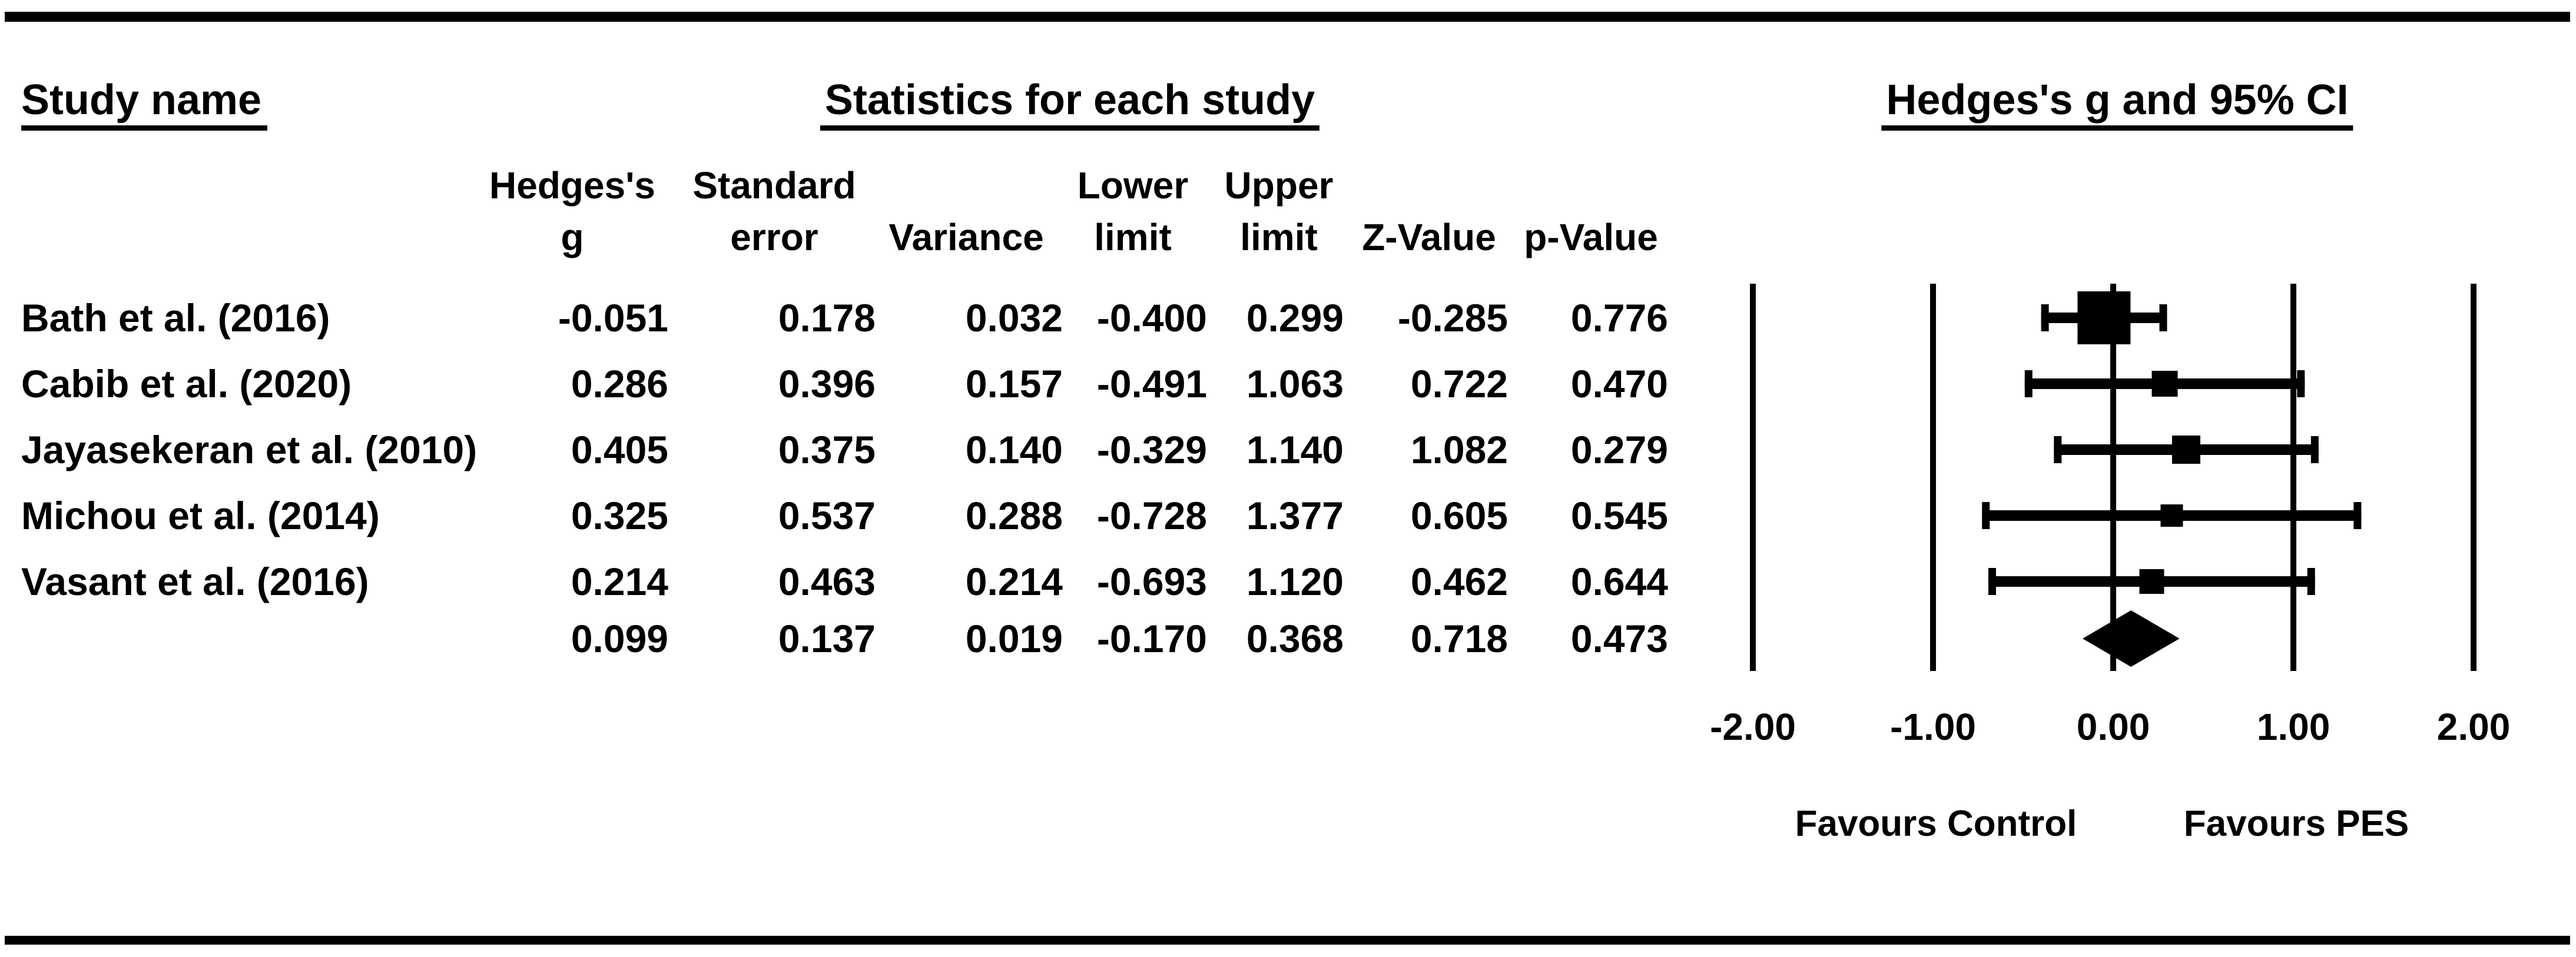 The width and height of the screenshot is (2576, 957). What do you see at coordinates (1295, 318) in the screenshot?
I see `cell-upper_limit: 0.299` at bounding box center [1295, 318].